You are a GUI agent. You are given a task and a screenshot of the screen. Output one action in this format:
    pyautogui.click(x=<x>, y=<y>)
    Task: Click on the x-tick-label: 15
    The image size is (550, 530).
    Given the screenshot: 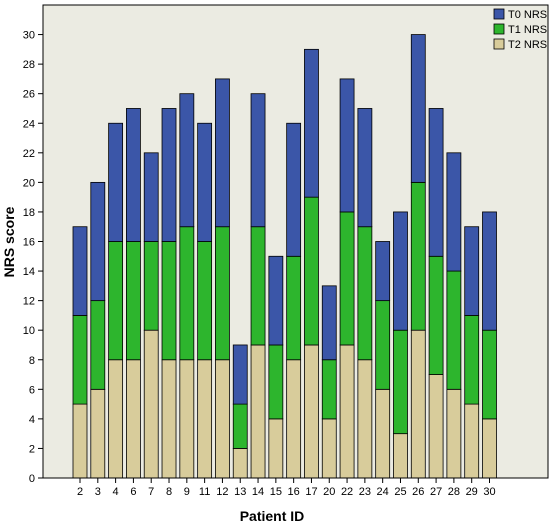 What is the action you would take?
    pyautogui.click(x=276, y=492)
    